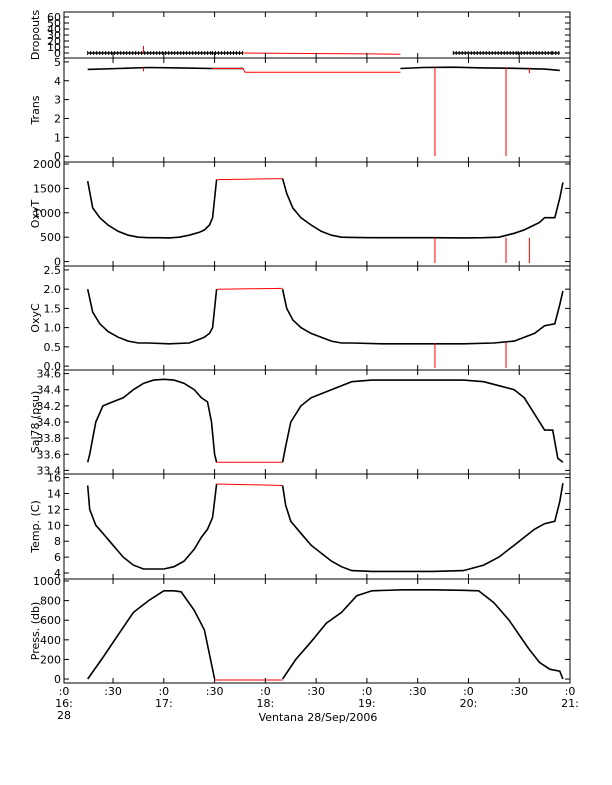  What do you see at coordinates (57, 557) in the screenshot?
I see `y-tick-label: 6` at bounding box center [57, 557].